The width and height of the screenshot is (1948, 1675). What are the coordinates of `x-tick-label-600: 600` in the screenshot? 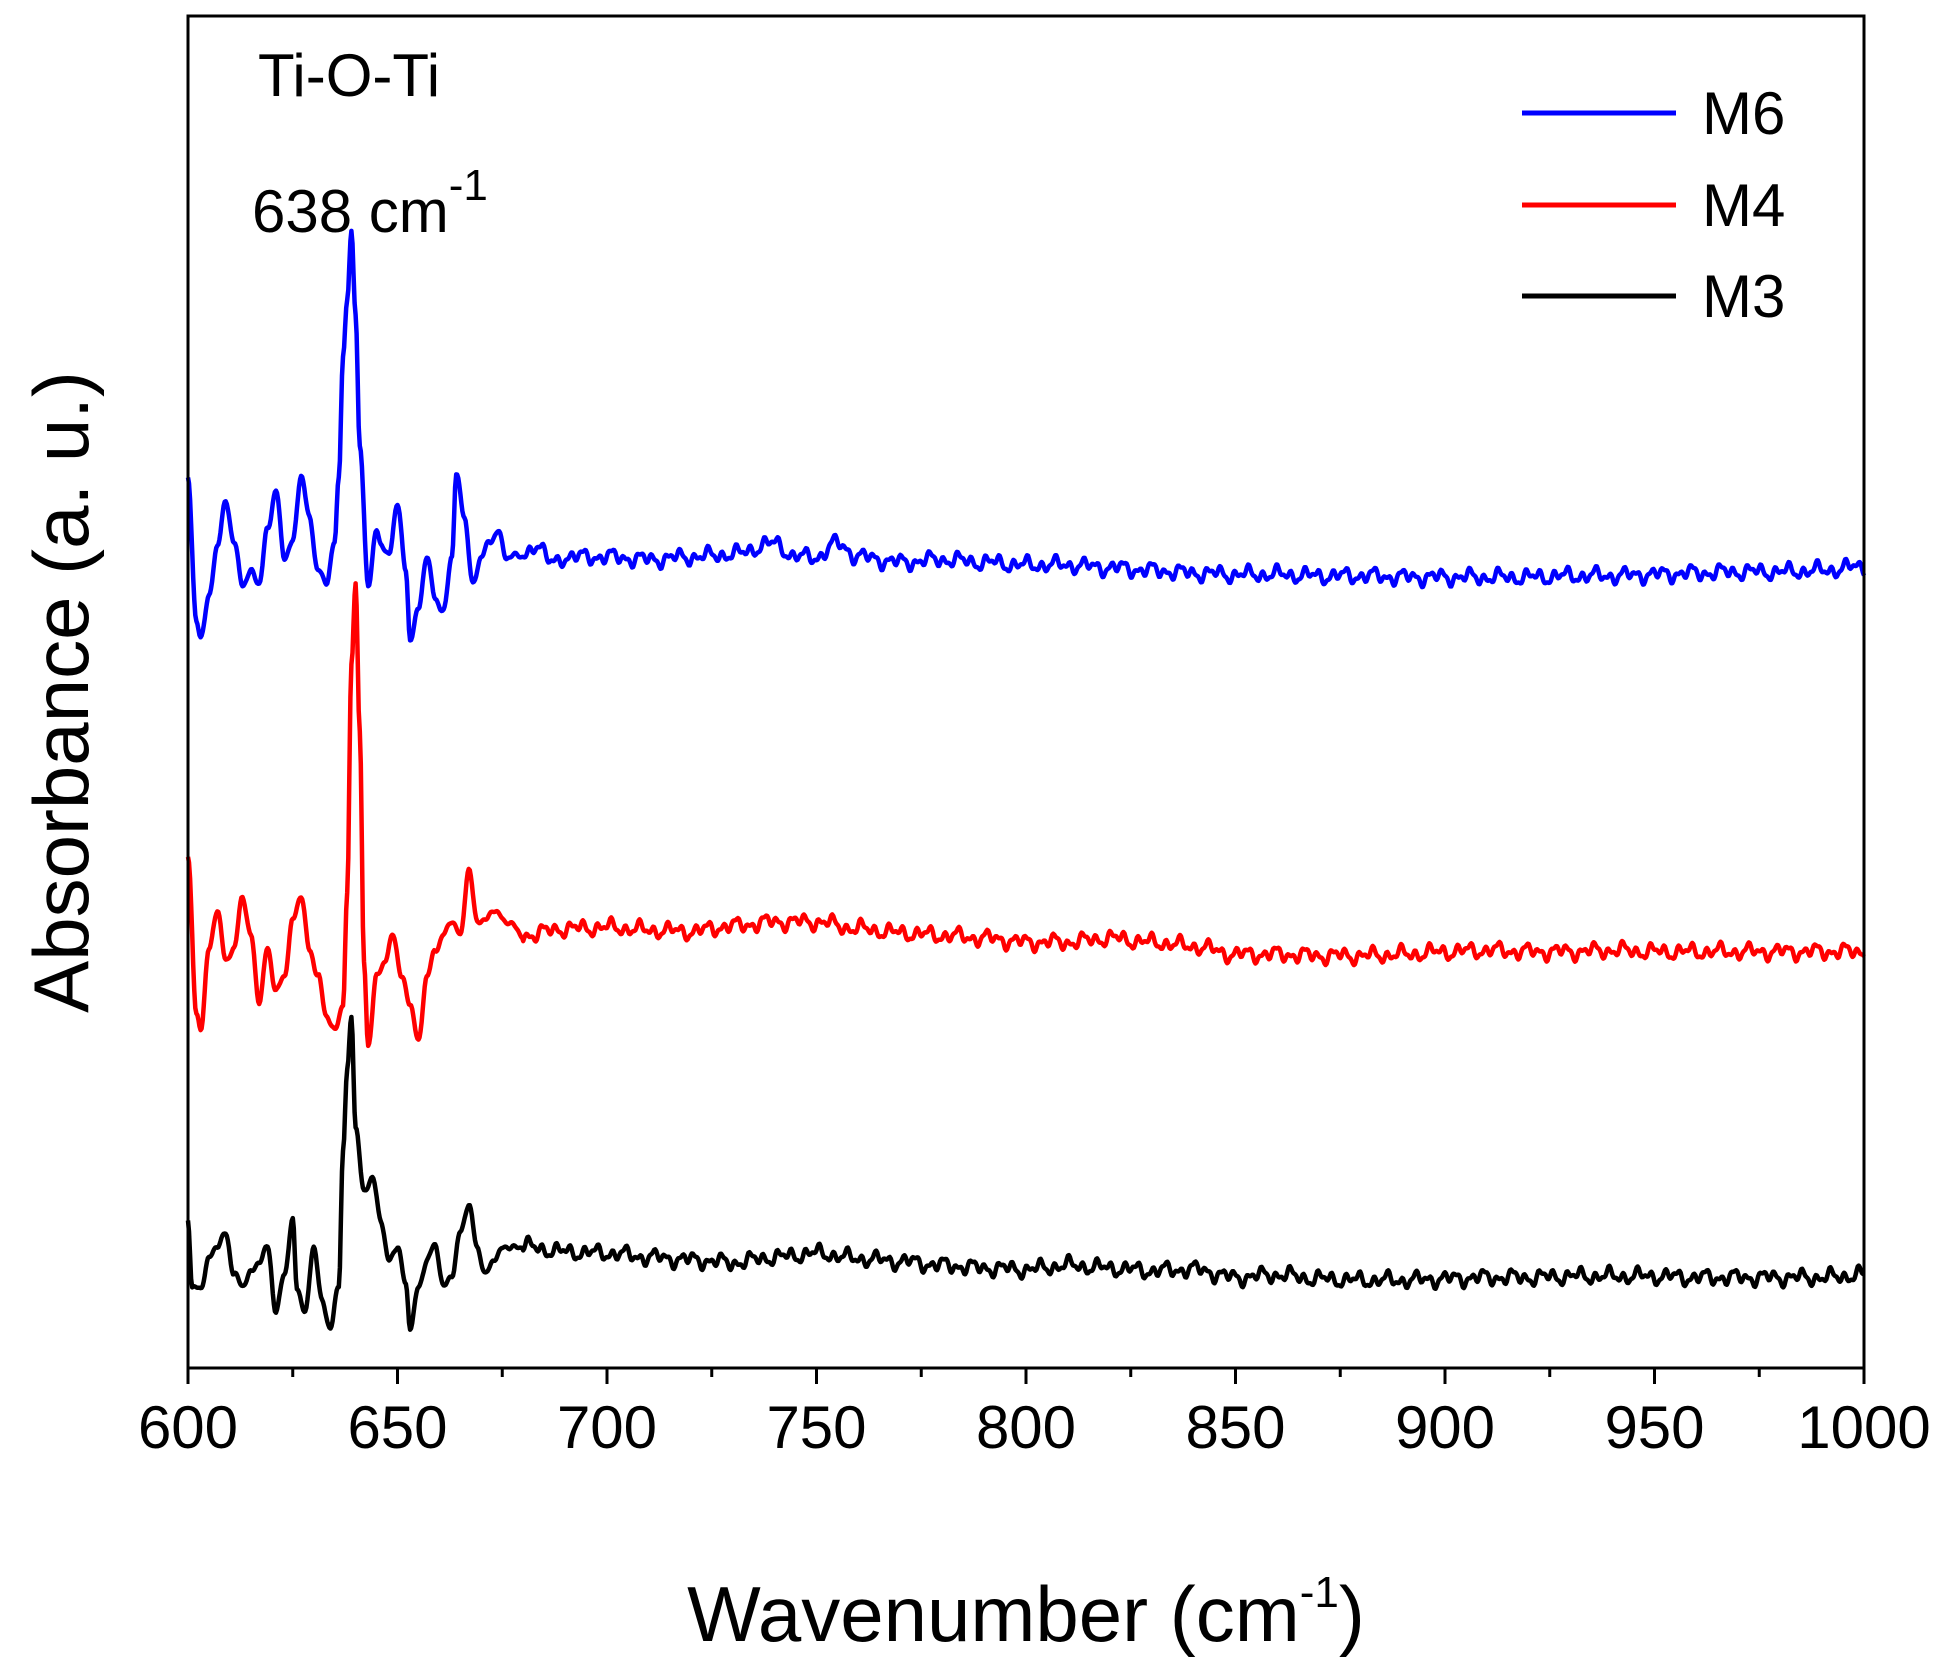 It's located at (188, 1427).